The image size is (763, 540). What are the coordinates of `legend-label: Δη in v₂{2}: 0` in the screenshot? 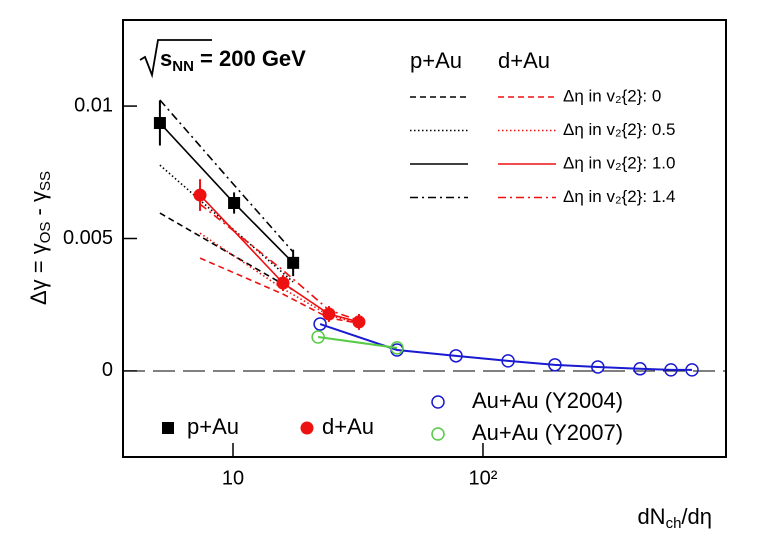 It's located at (612, 95).